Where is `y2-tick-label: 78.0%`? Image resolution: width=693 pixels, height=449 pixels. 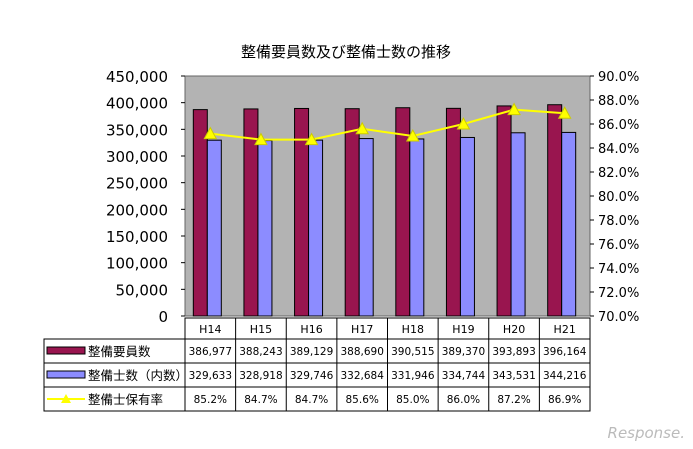
y2-tick-label: 78.0% is located at coordinates (618, 221).